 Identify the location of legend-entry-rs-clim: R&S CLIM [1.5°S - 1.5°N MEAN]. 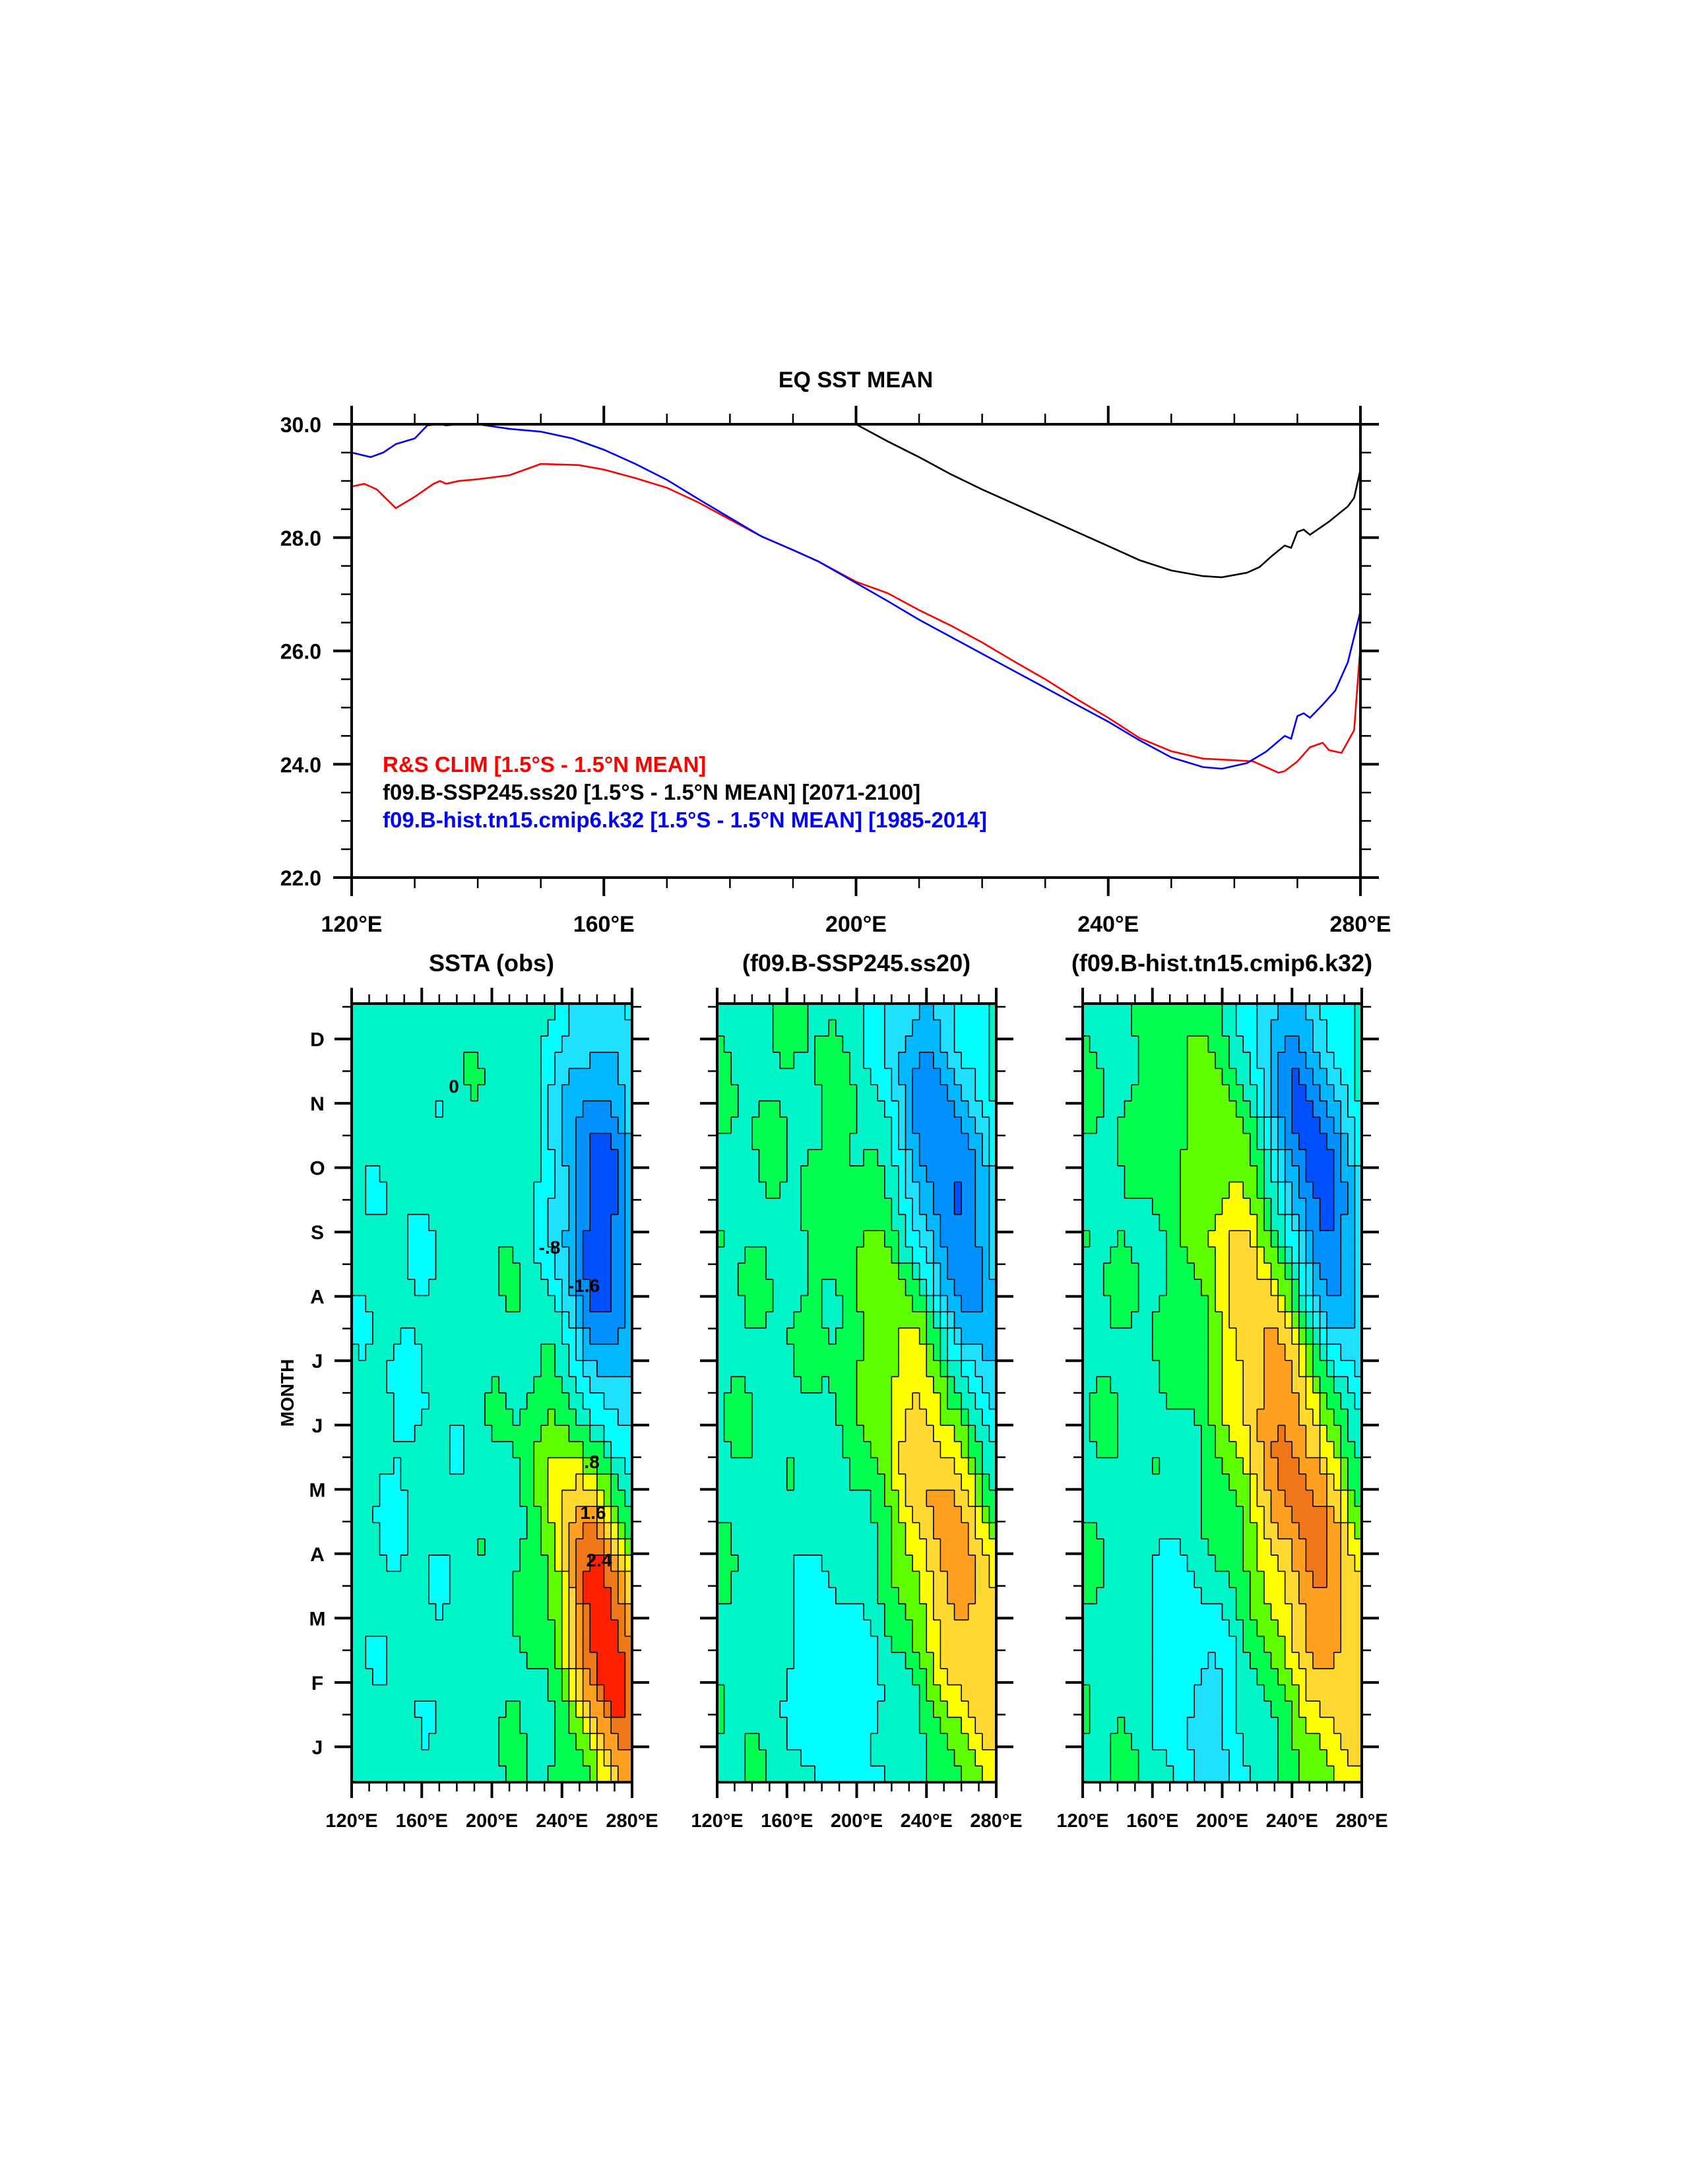
(544, 764).